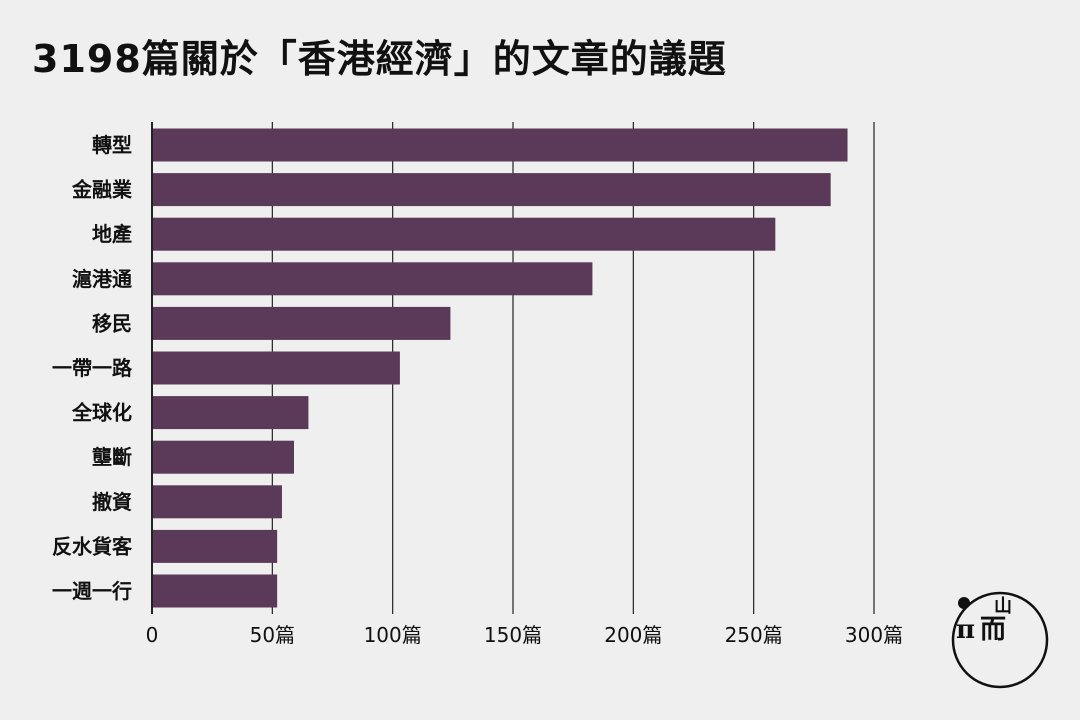 The width and height of the screenshot is (1080, 720). I want to click on logo-char-top: 山, so click(1003, 606).